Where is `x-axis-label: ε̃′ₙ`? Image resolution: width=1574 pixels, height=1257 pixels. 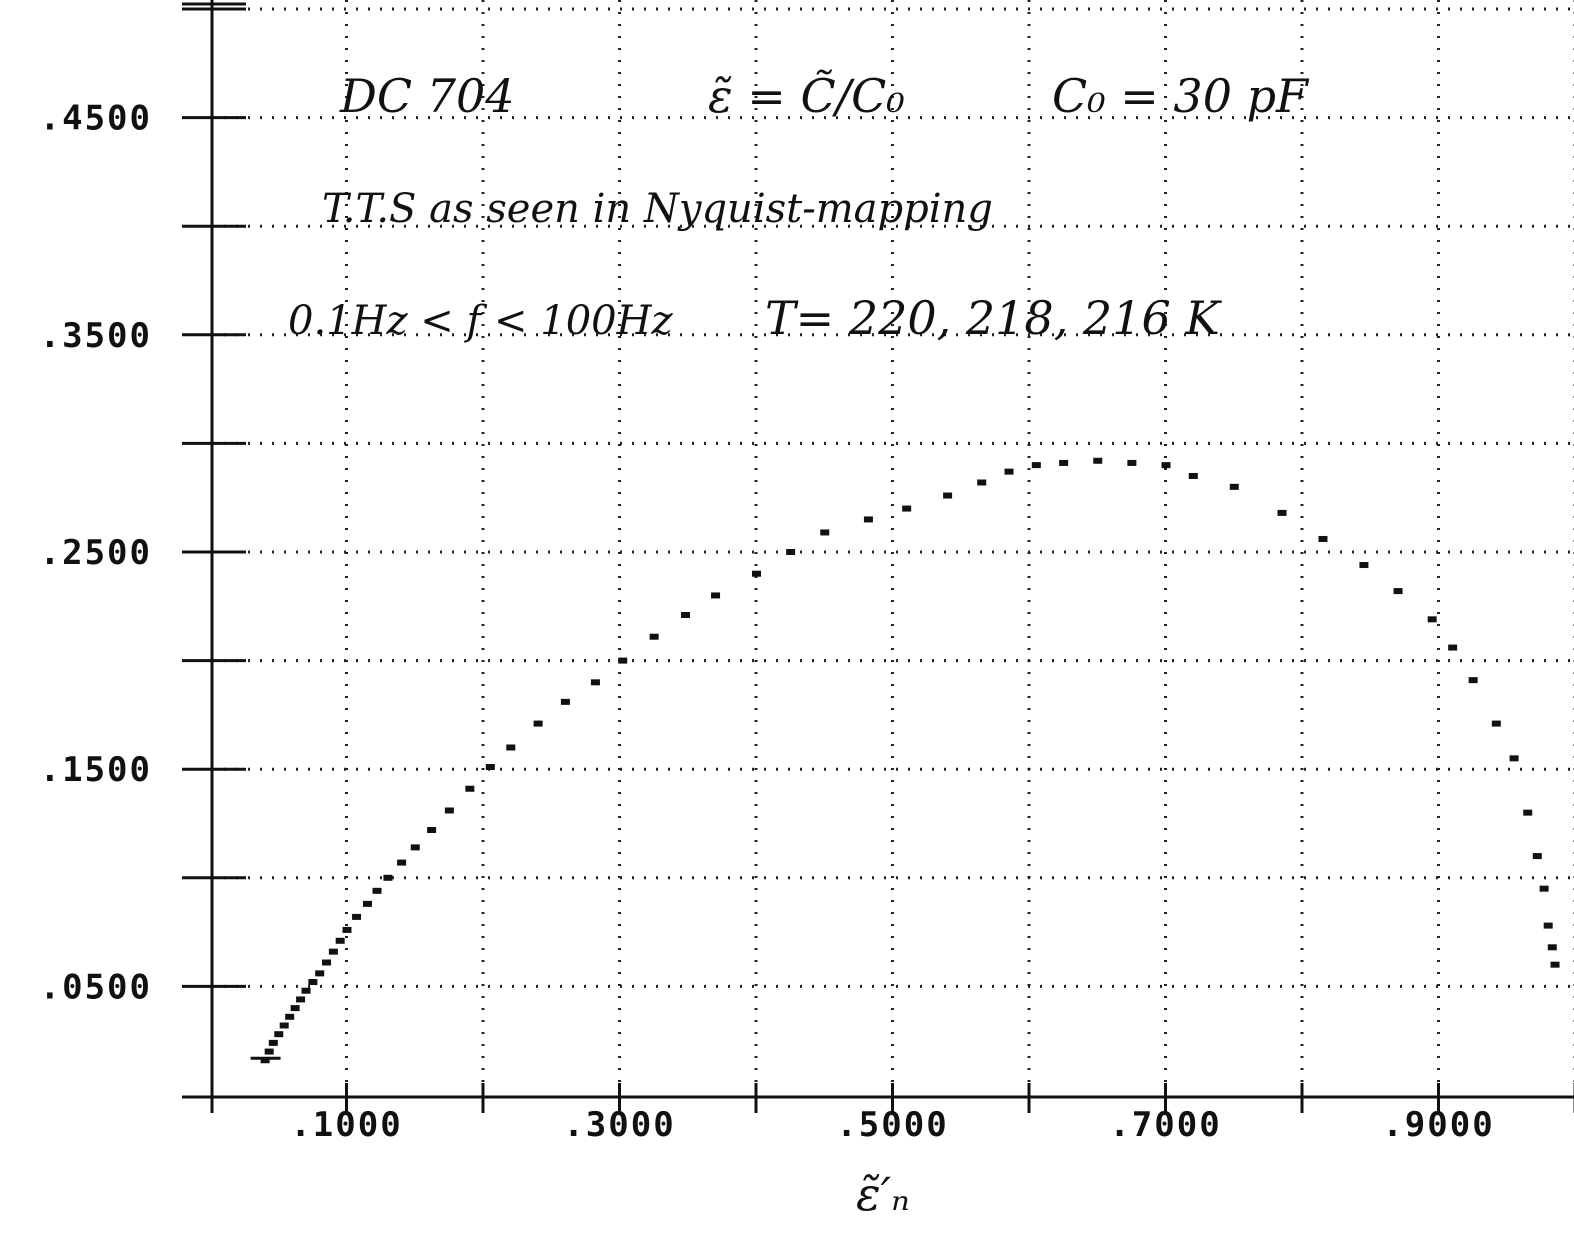 x-axis-label: ε̃′ₙ is located at coordinates (883, 1194).